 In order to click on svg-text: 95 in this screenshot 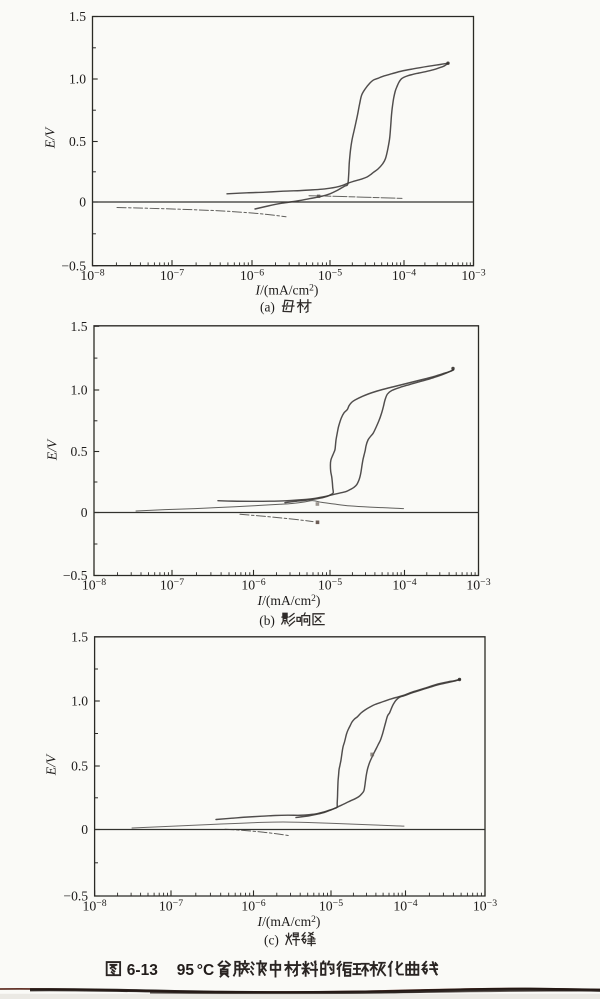, I will do `click(186, 970)`.